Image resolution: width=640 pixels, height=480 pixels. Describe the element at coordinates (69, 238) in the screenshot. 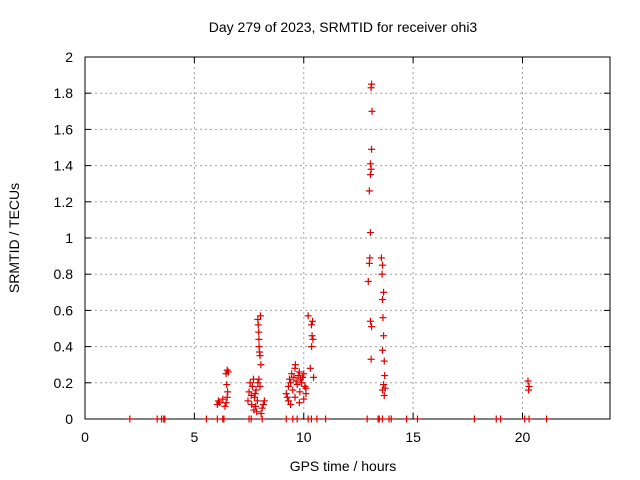

I see `y-tick-label: 1` at that location.